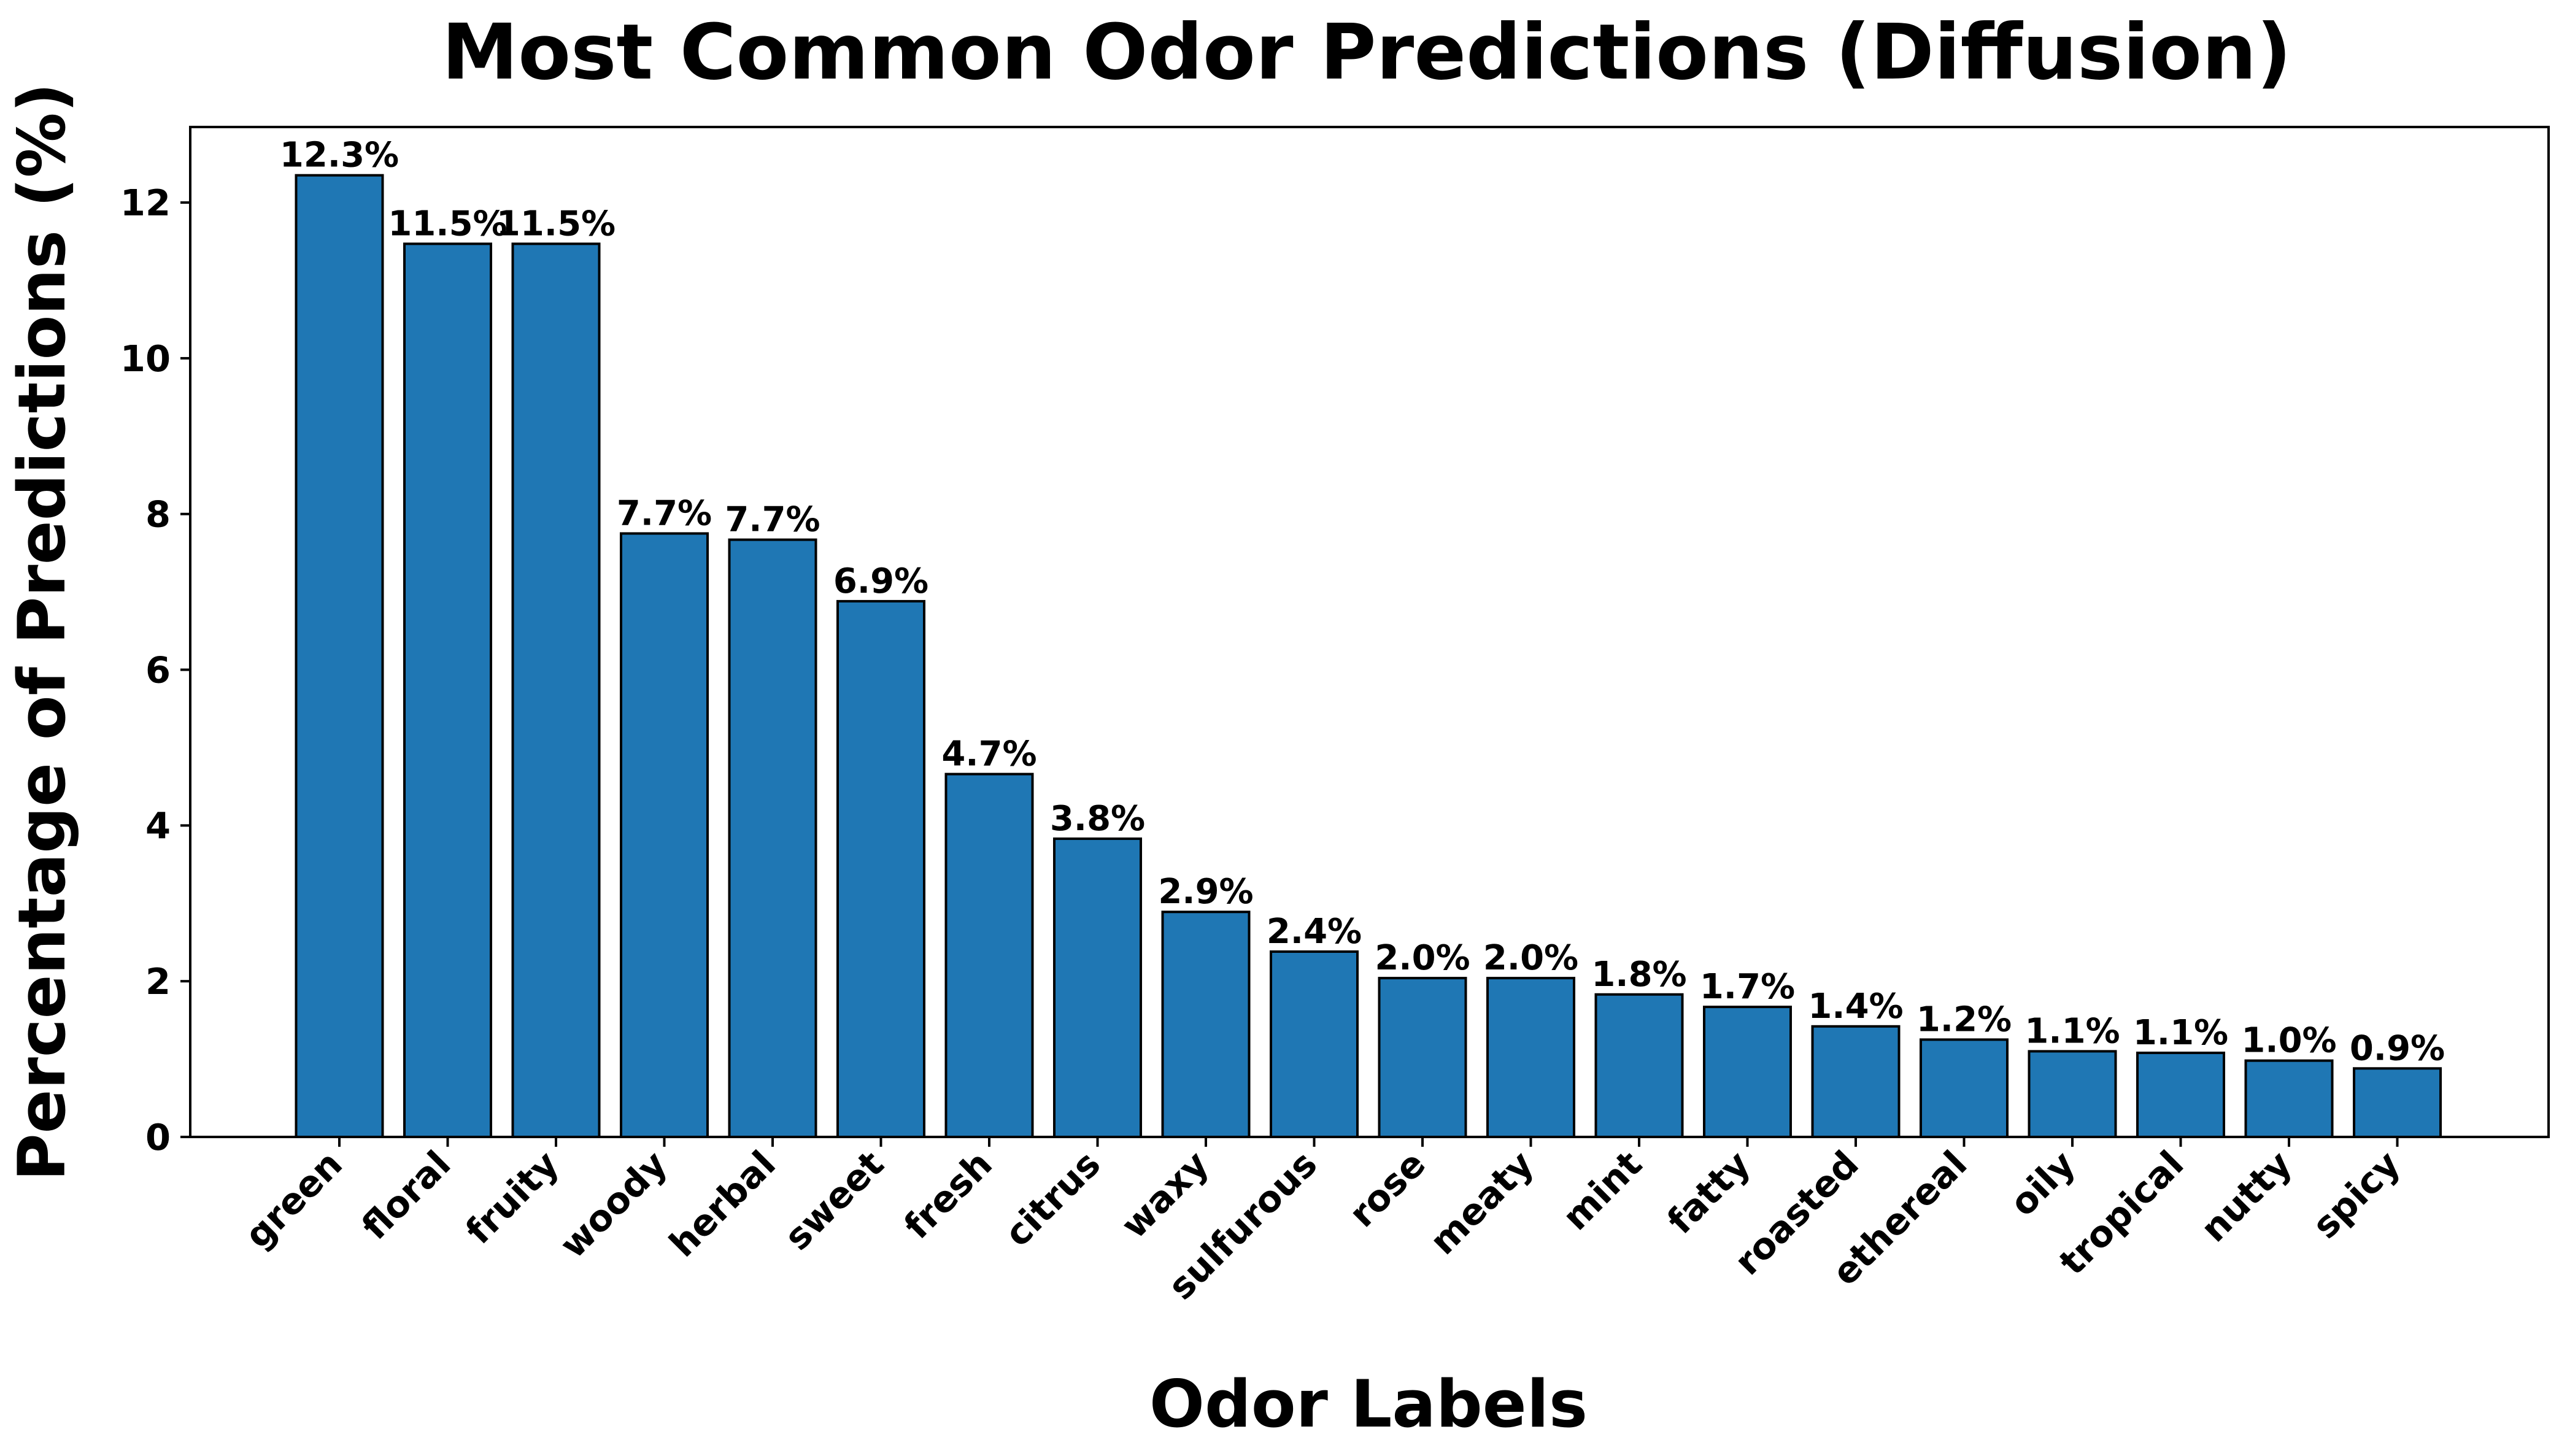 This screenshot has height=1456, width=2559. I want to click on bar-ethereal, so click(1965, 1088).